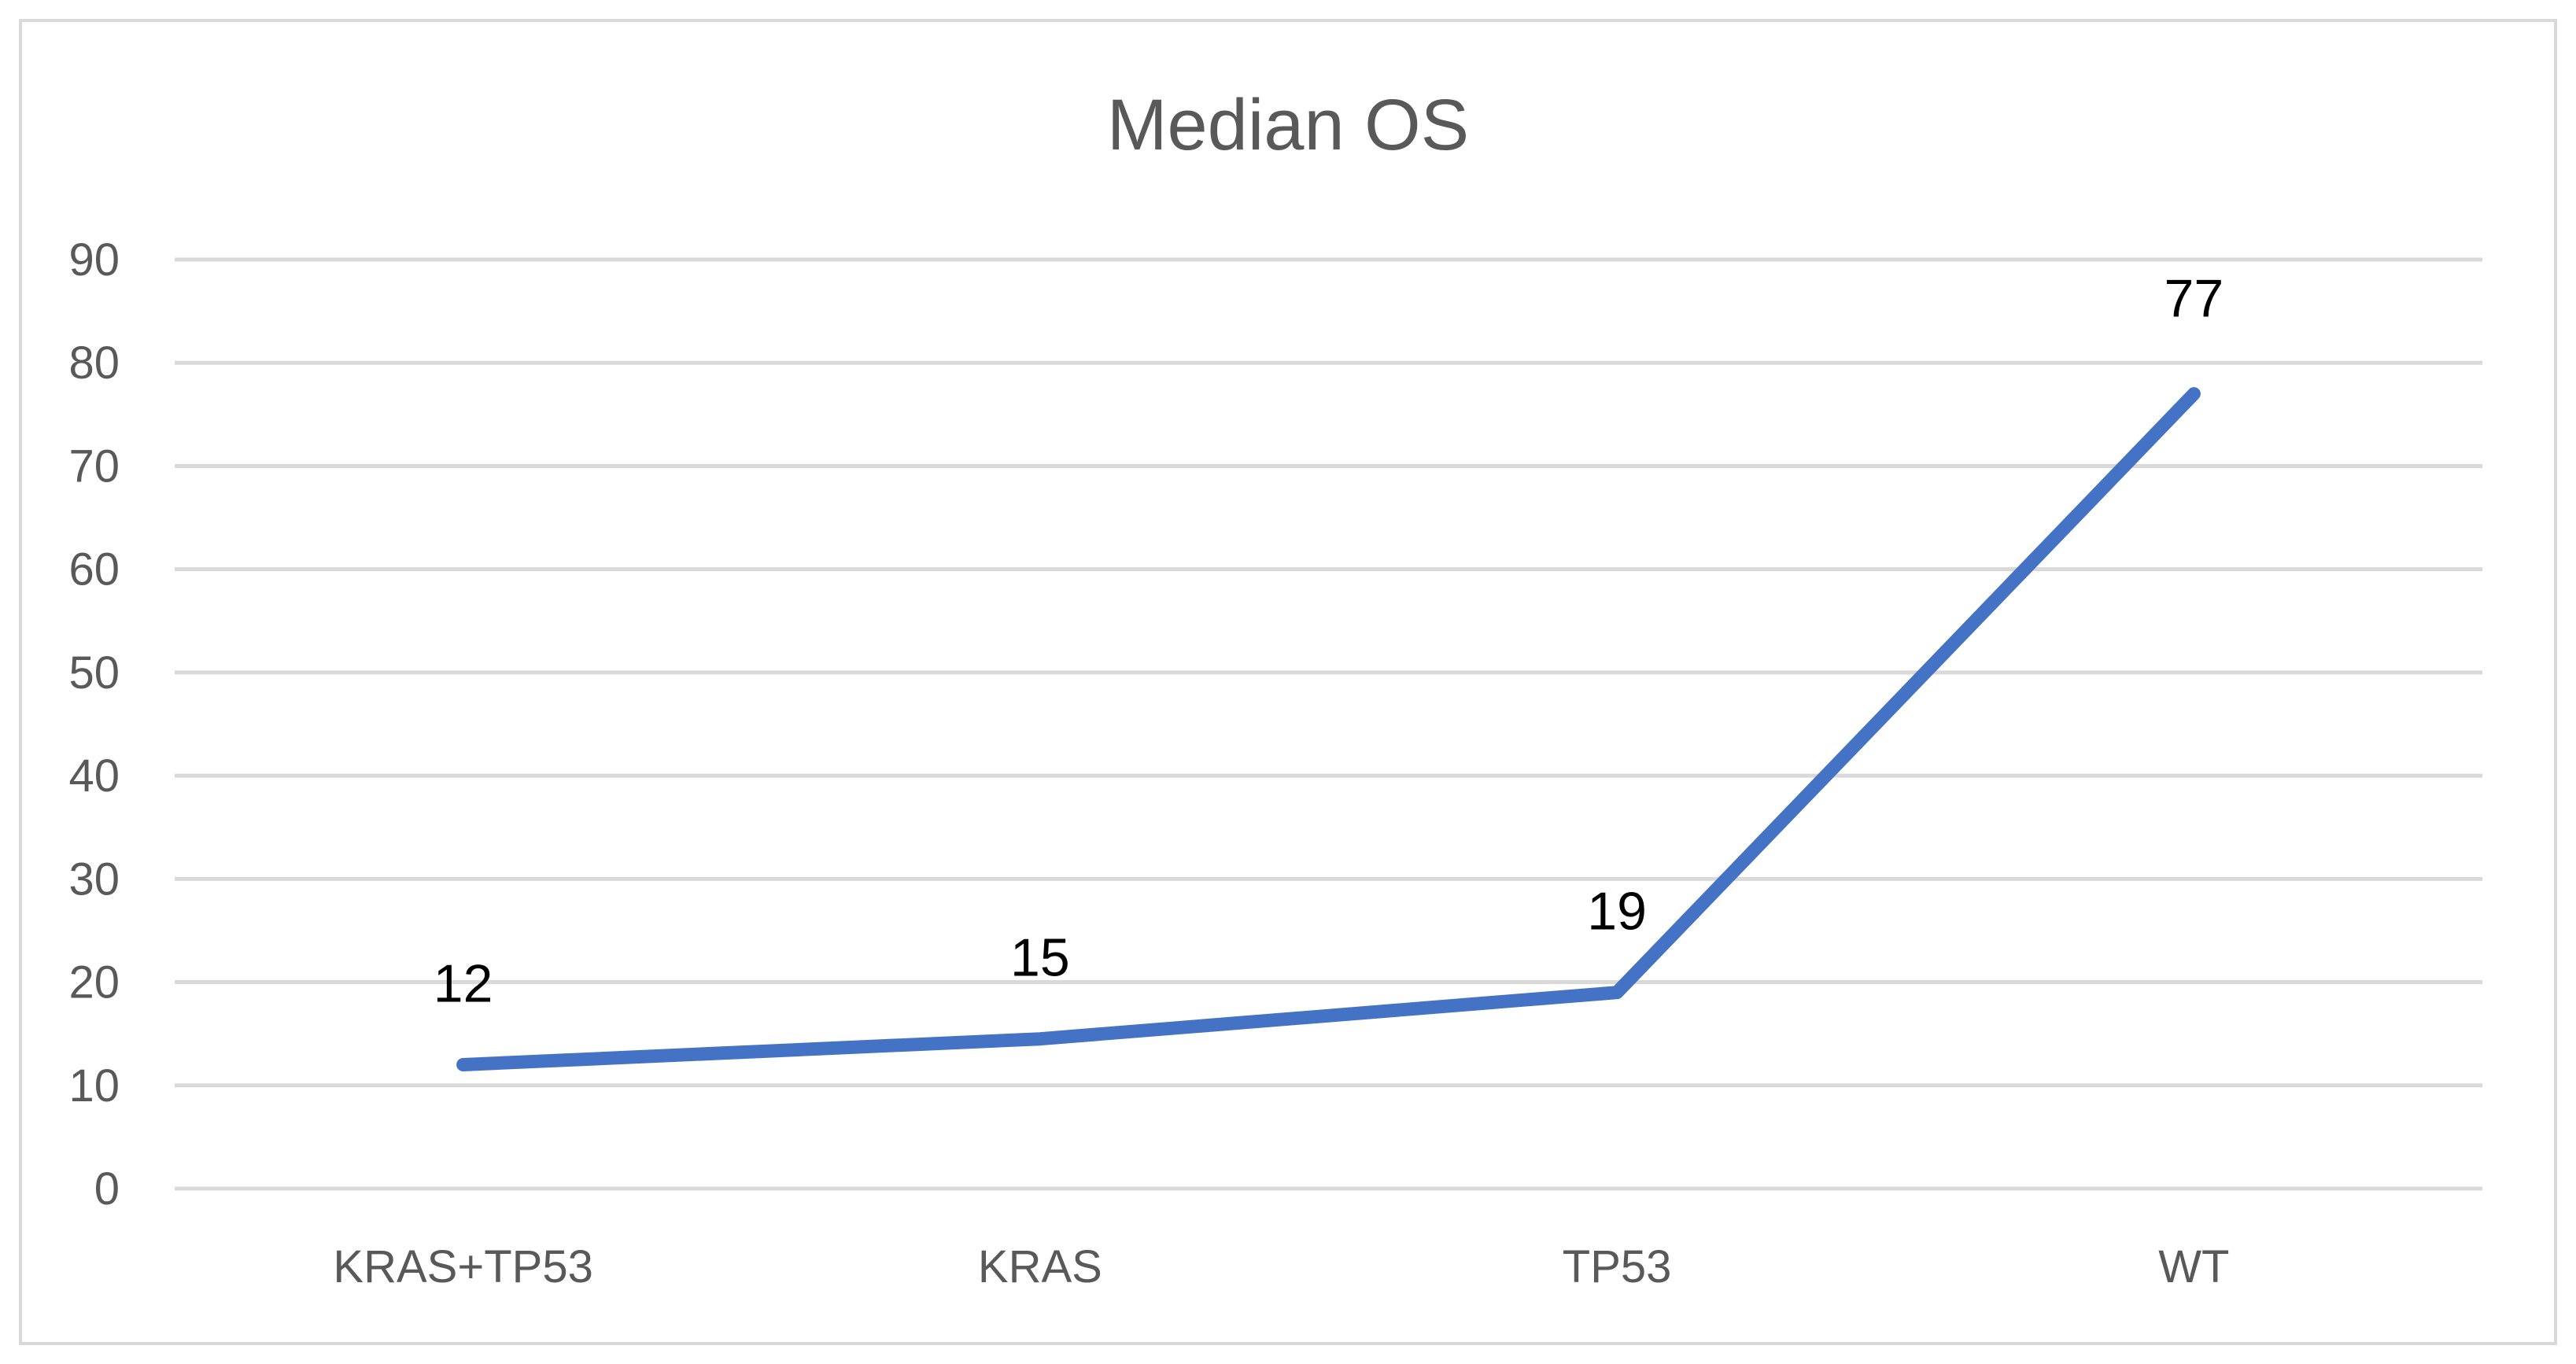 The width and height of the screenshot is (2576, 1364). I want to click on chart-title: Median OS, so click(1288, 125).